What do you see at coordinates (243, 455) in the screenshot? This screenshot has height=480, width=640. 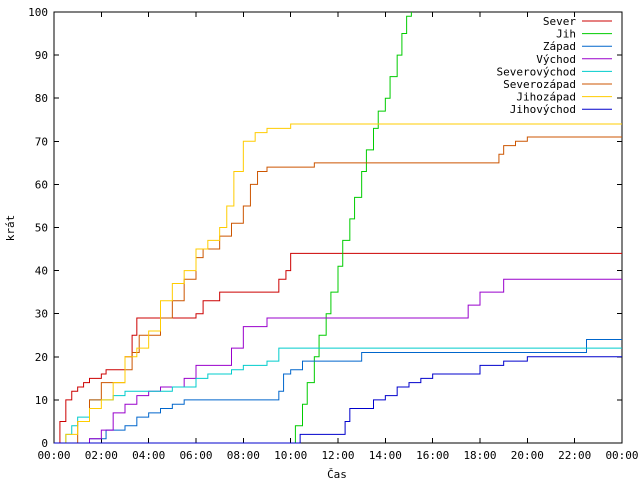 I see `x-tick-label: 08:00` at bounding box center [243, 455].